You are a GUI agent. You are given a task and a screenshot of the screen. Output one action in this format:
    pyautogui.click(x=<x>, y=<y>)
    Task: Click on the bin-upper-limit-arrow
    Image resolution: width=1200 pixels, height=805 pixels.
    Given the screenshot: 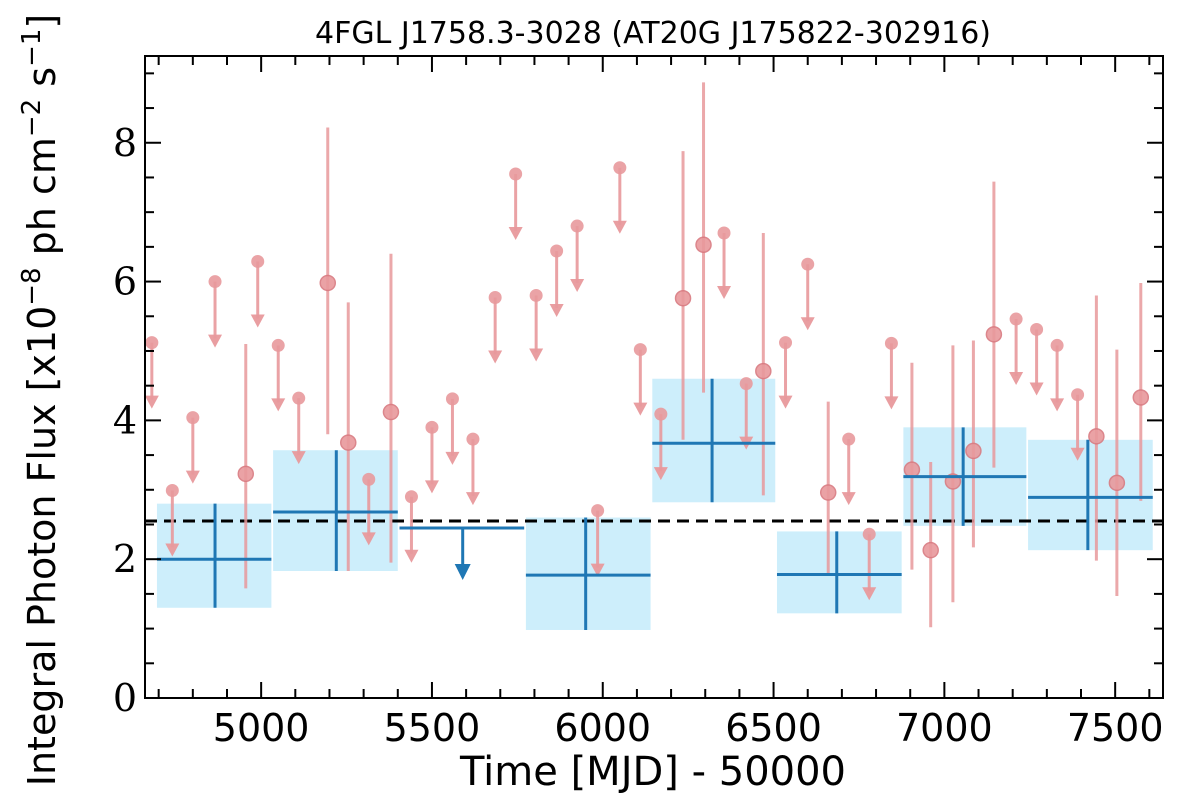 What is the action you would take?
    pyautogui.click(x=462, y=571)
    